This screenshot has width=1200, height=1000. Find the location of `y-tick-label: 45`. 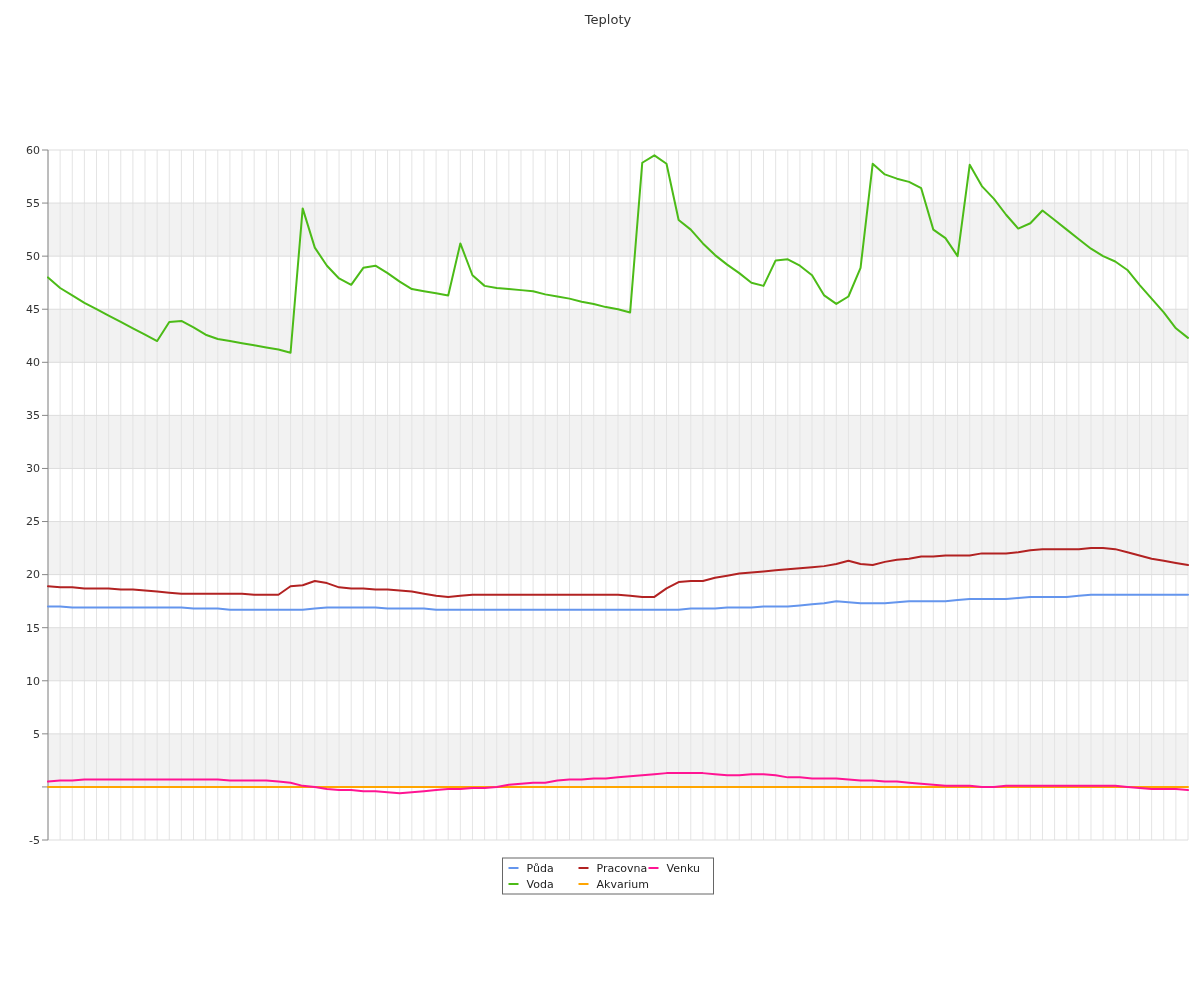

y-tick-label: 45 is located at coordinates (33, 310).